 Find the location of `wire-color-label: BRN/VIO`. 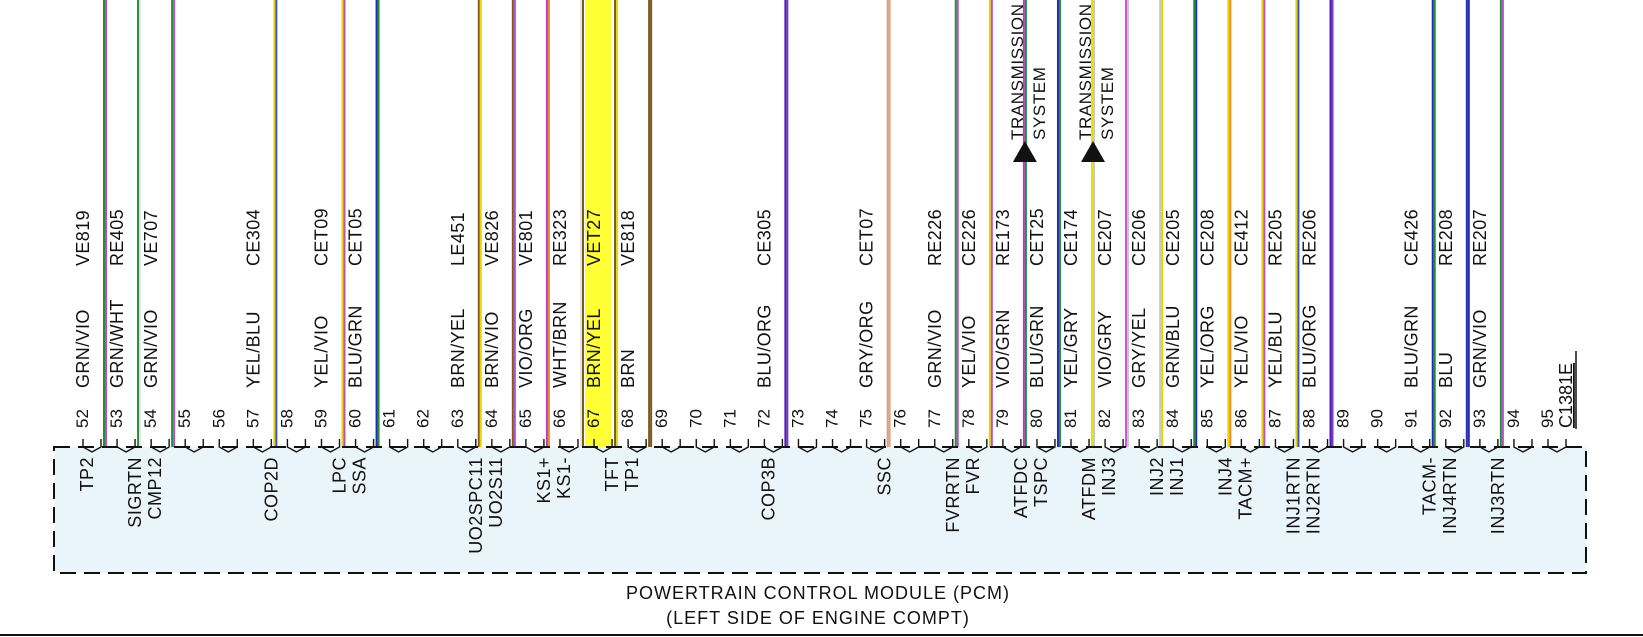

wire-color-label: BRN/VIO is located at coordinates (492, 349).